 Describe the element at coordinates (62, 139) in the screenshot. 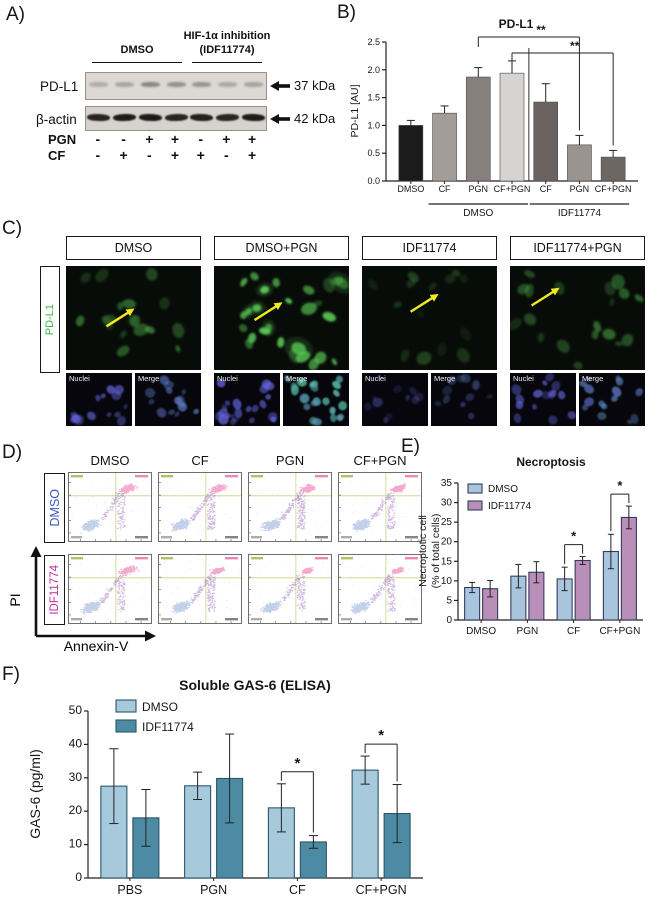

I see `treatment-pgn-label: PGN` at that location.